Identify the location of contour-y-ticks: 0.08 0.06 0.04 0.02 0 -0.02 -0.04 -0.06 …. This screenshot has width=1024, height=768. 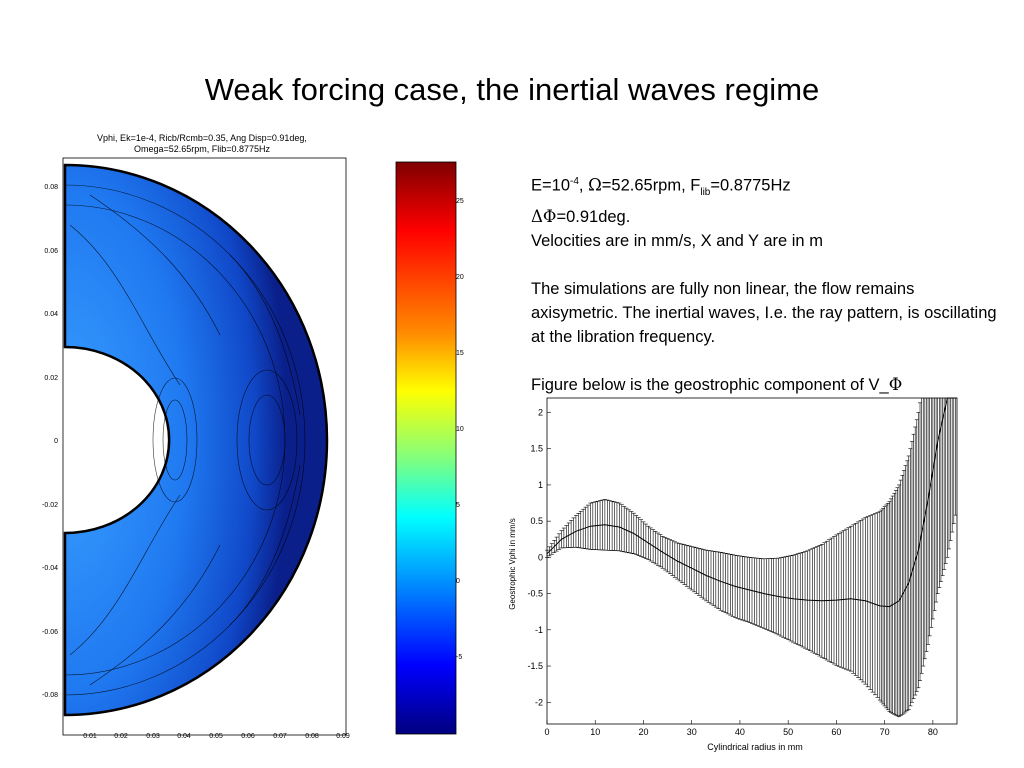
(50, 441).